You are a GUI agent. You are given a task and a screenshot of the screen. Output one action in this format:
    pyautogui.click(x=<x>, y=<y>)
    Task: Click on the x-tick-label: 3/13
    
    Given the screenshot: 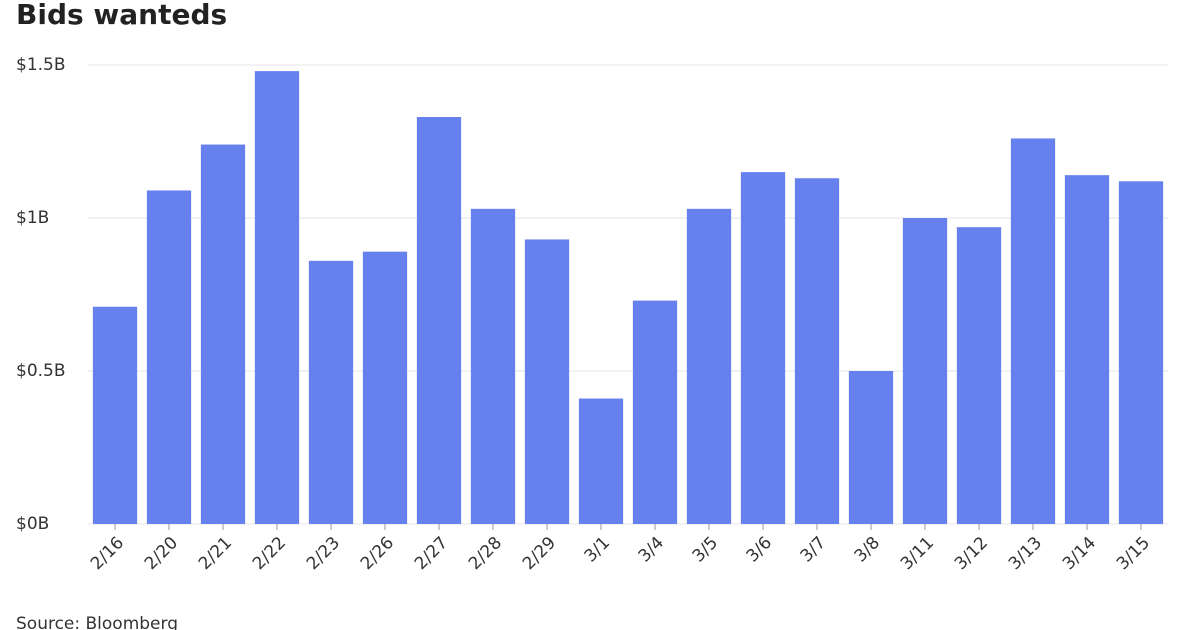 What is the action you would take?
    pyautogui.click(x=1025, y=553)
    